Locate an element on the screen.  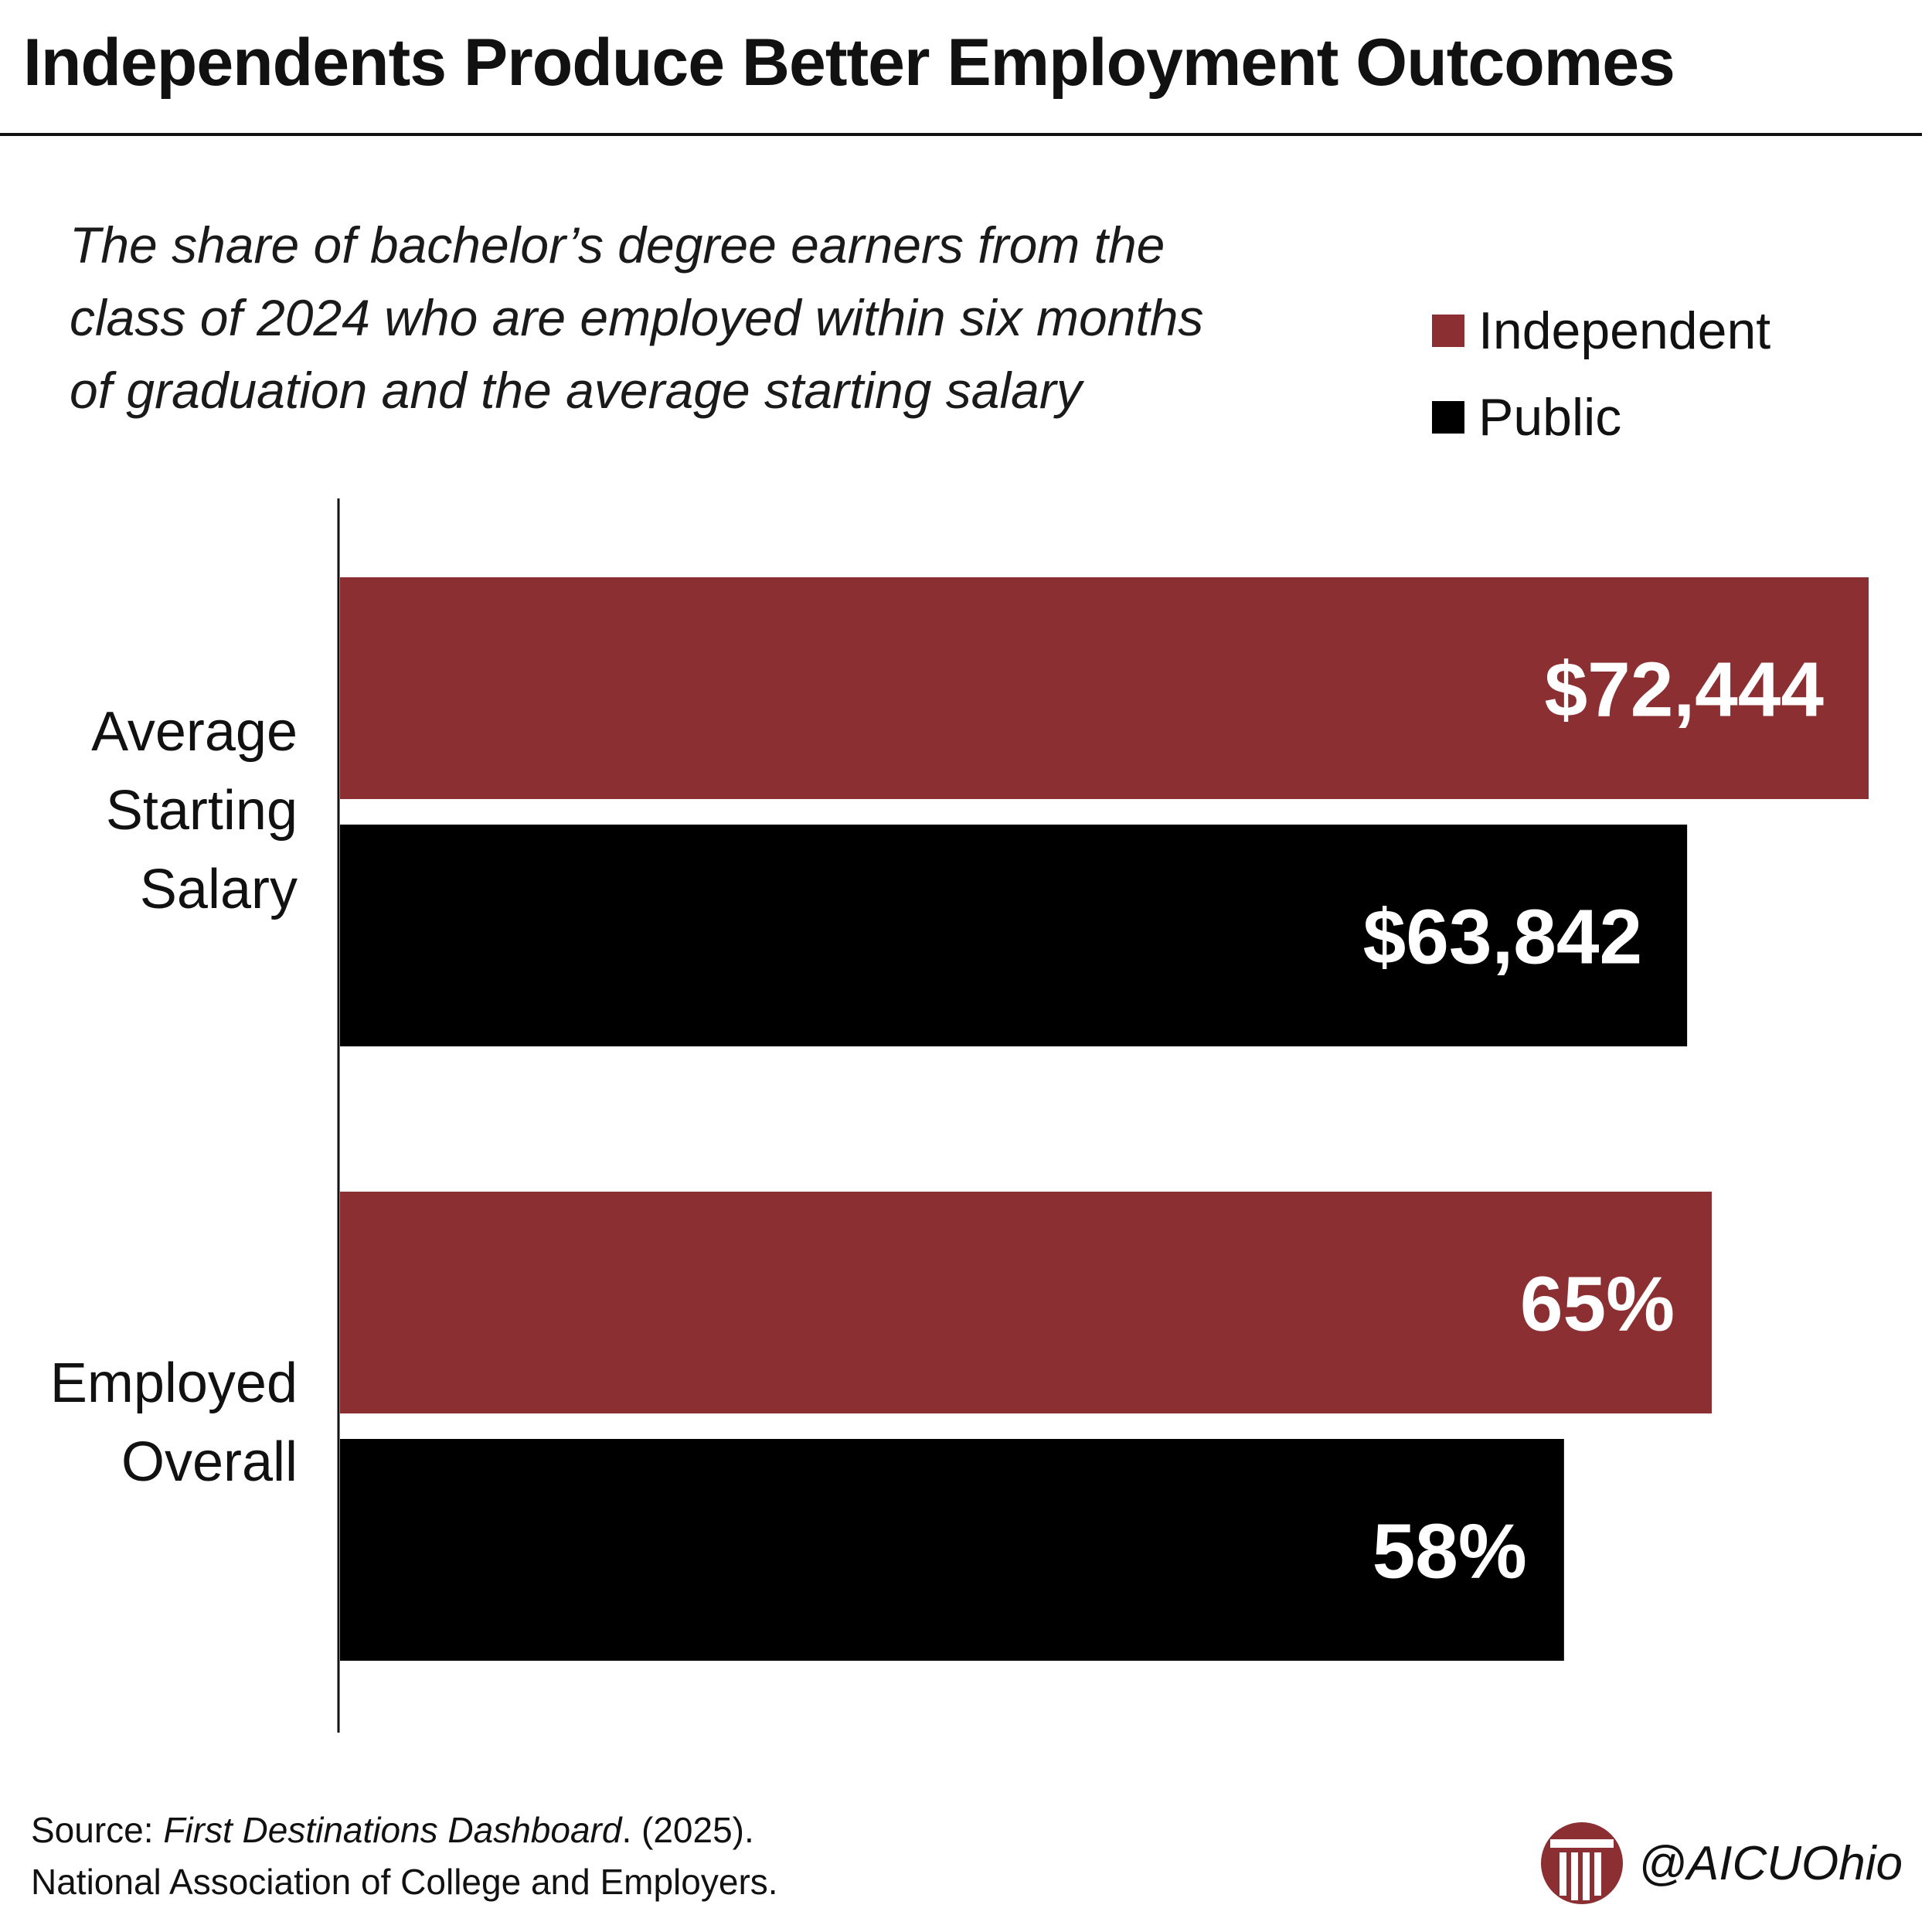
category-label-line: Employed is located at coordinates (174, 1383).